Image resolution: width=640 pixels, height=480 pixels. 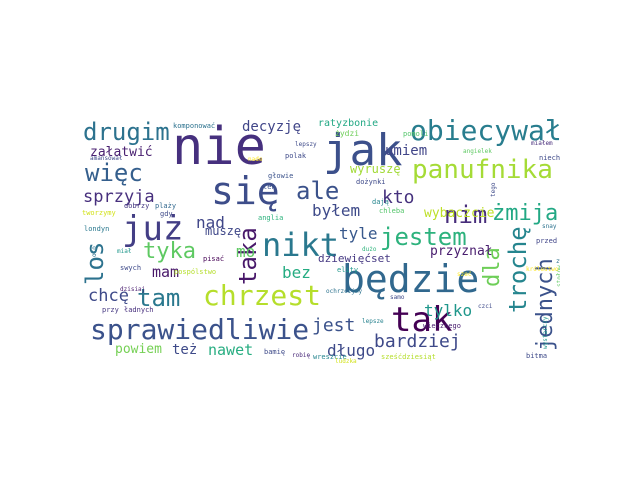 What do you see at coordinates (301, 355) in the screenshot?
I see `word: robię` at bounding box center [301, 355].